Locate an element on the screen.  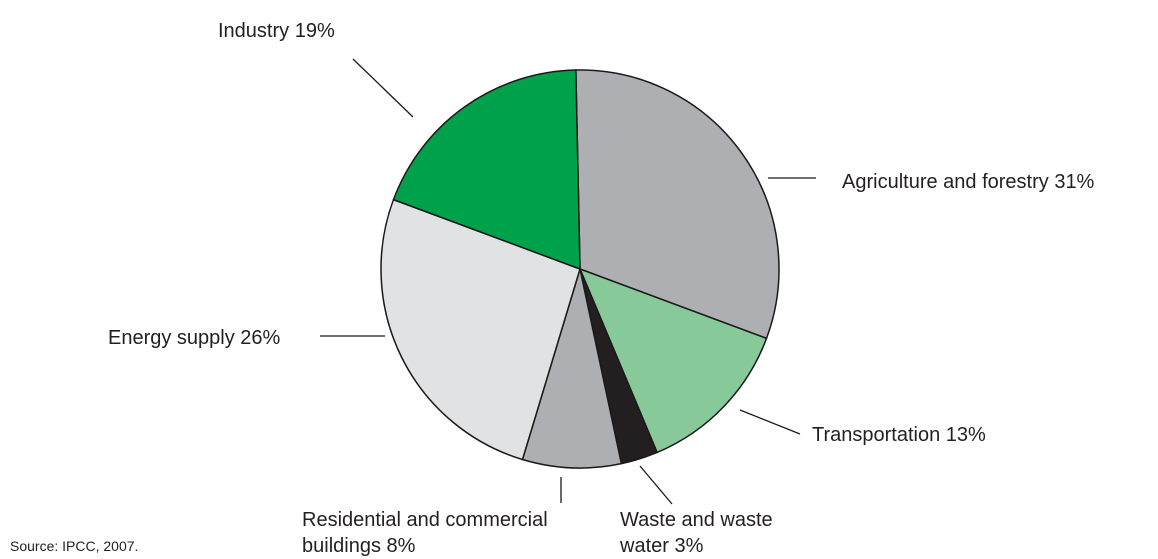
slice-label-line: water 3% is located at coordinates (661, 546).